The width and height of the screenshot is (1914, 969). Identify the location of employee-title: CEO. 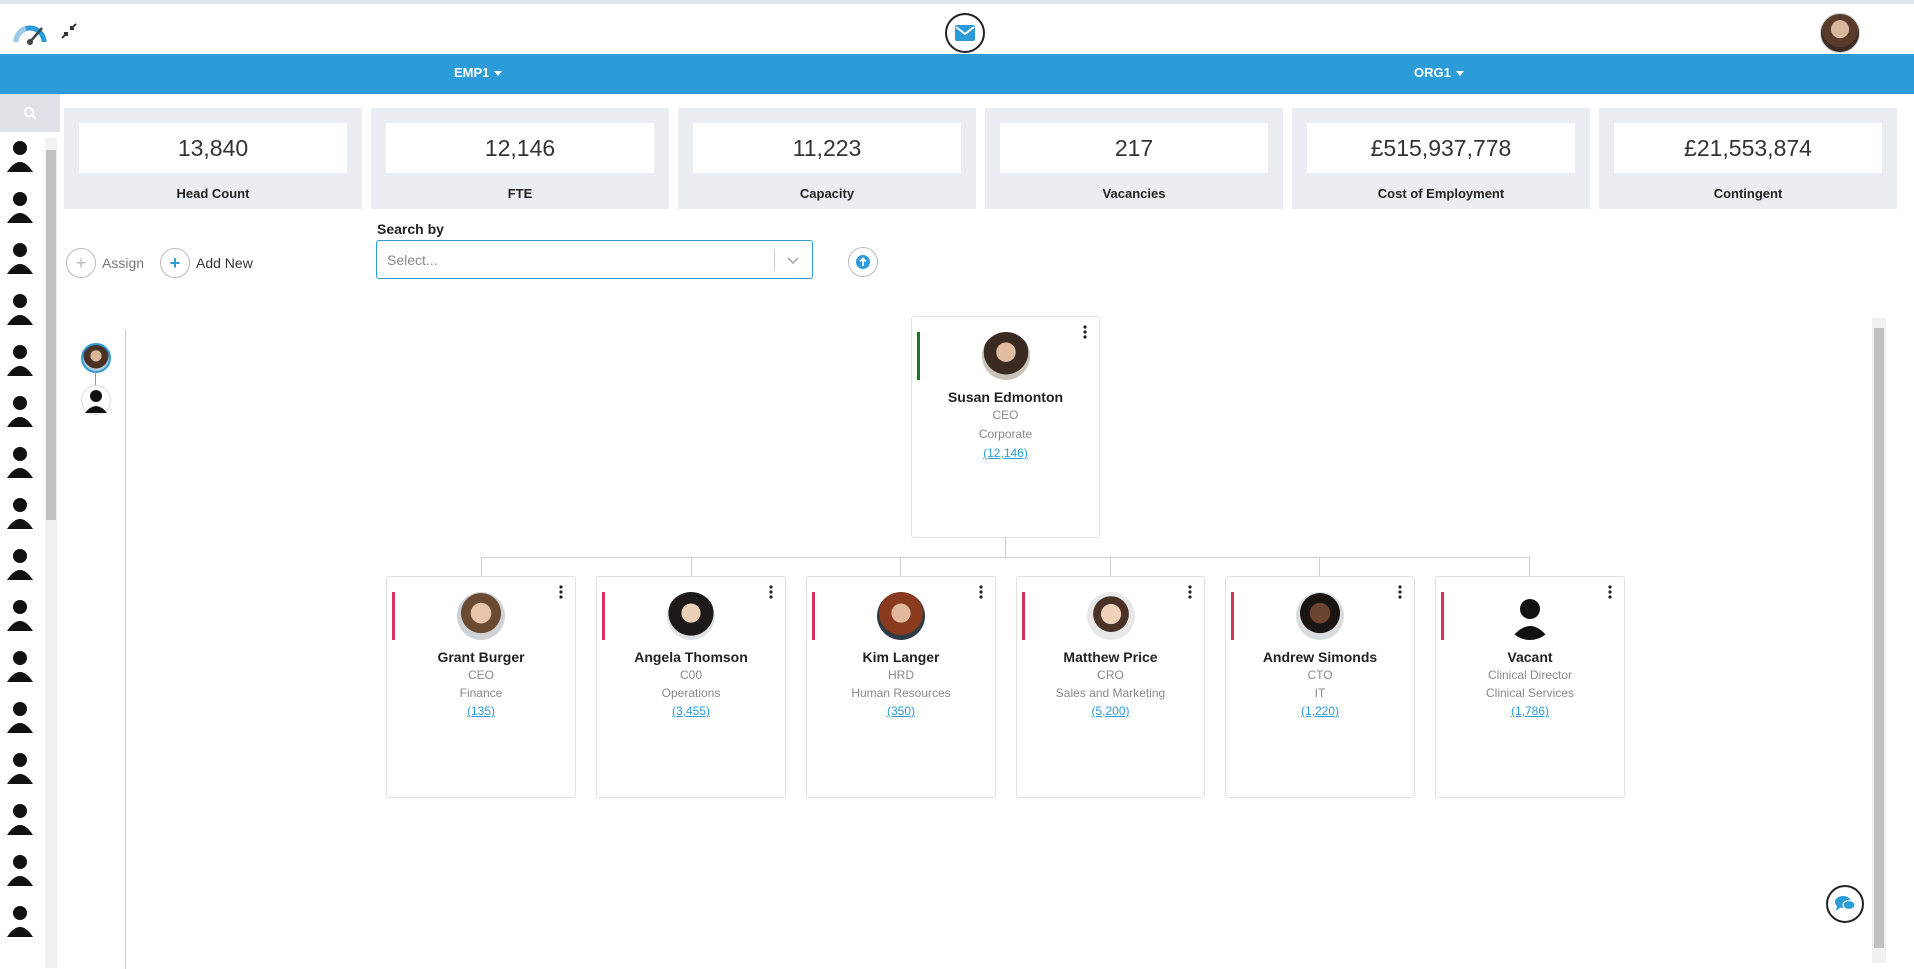
(1005, 415).